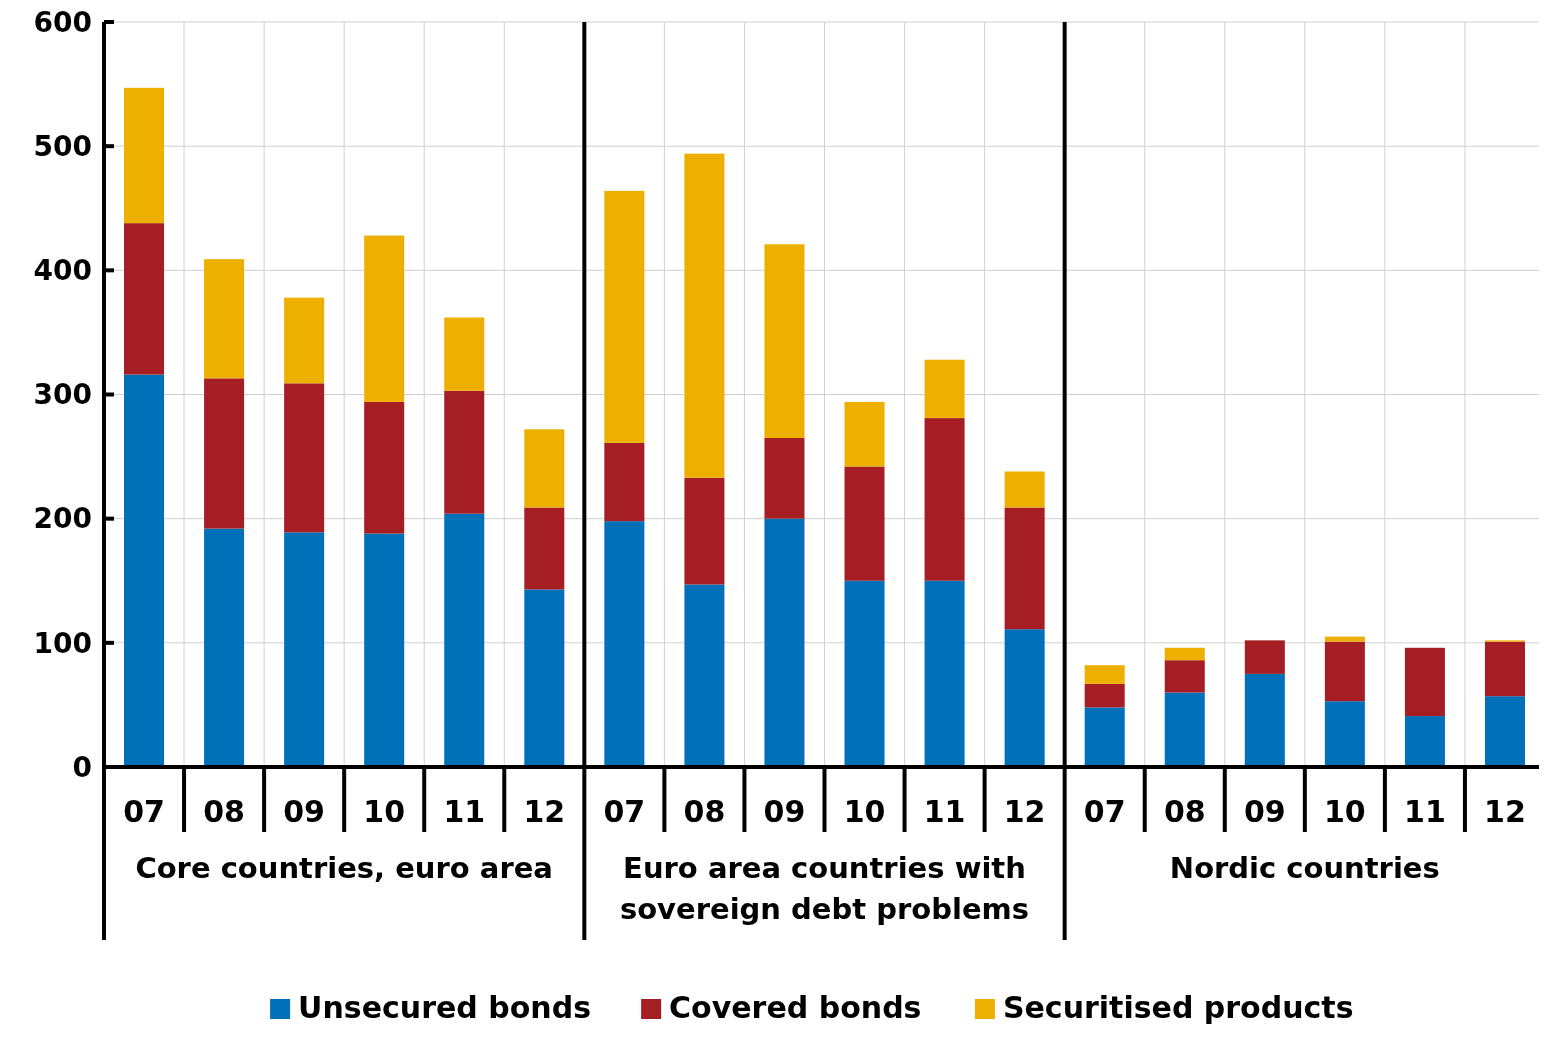  Describe the element at coordinates (795, 1007) in the screenshot. I see `legend-label: Covered bonds` at that location.